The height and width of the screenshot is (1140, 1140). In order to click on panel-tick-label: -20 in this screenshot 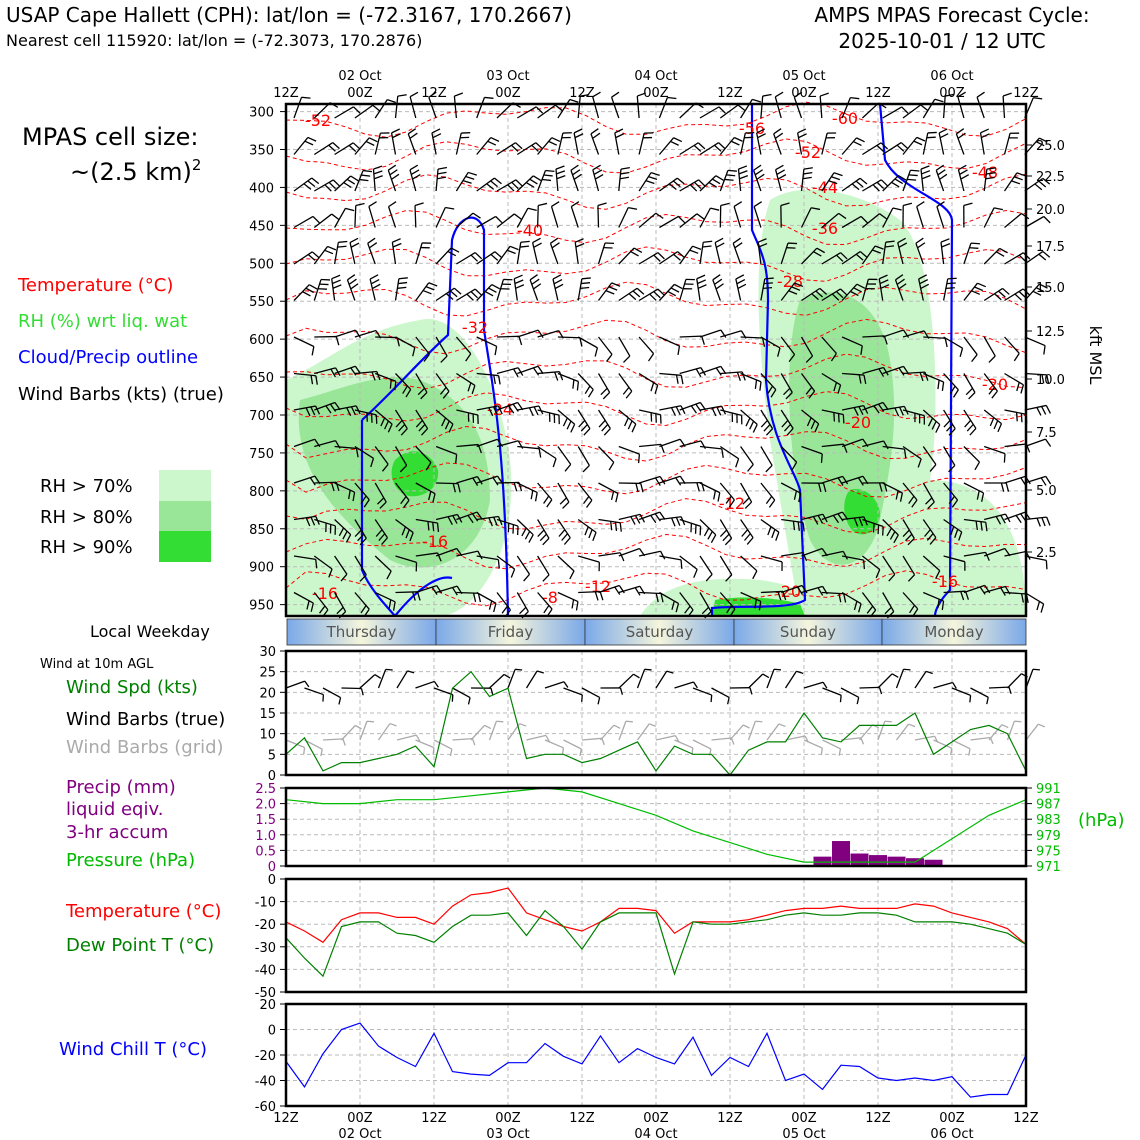, I will do `click(265, 1056)`.